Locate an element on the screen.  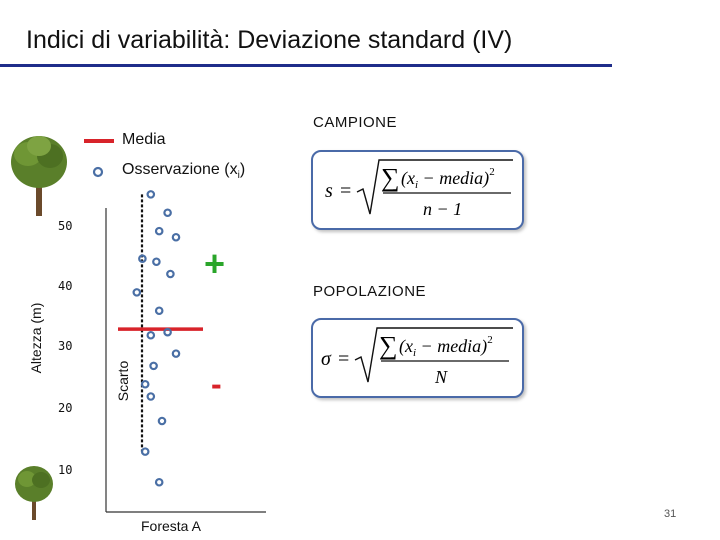
legend-mean-swatch is located at coordinates (99, 141).